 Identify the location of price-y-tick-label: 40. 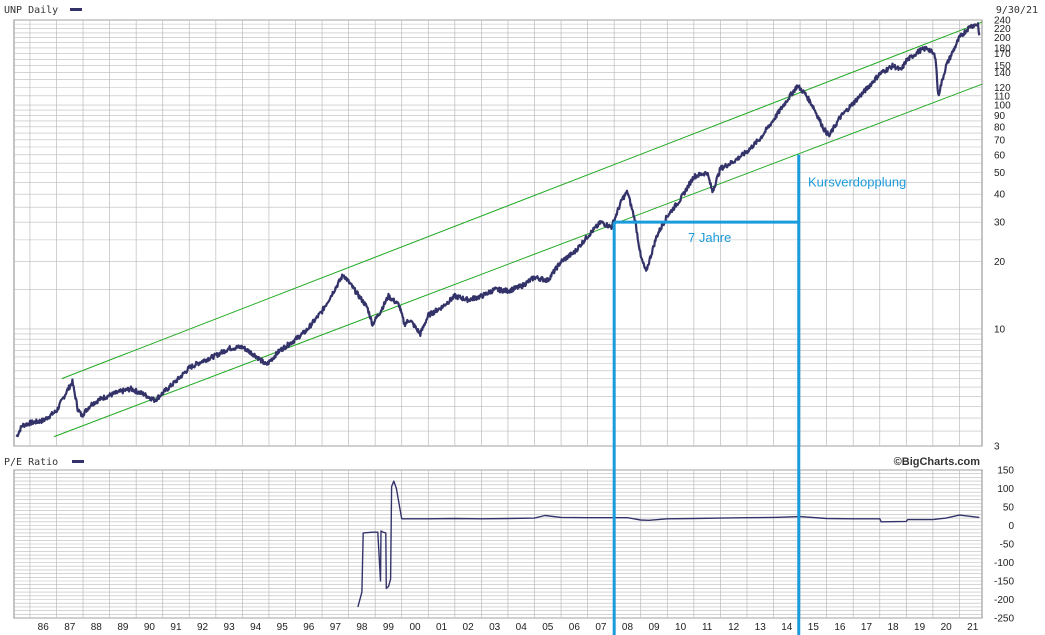
(1000, 195).